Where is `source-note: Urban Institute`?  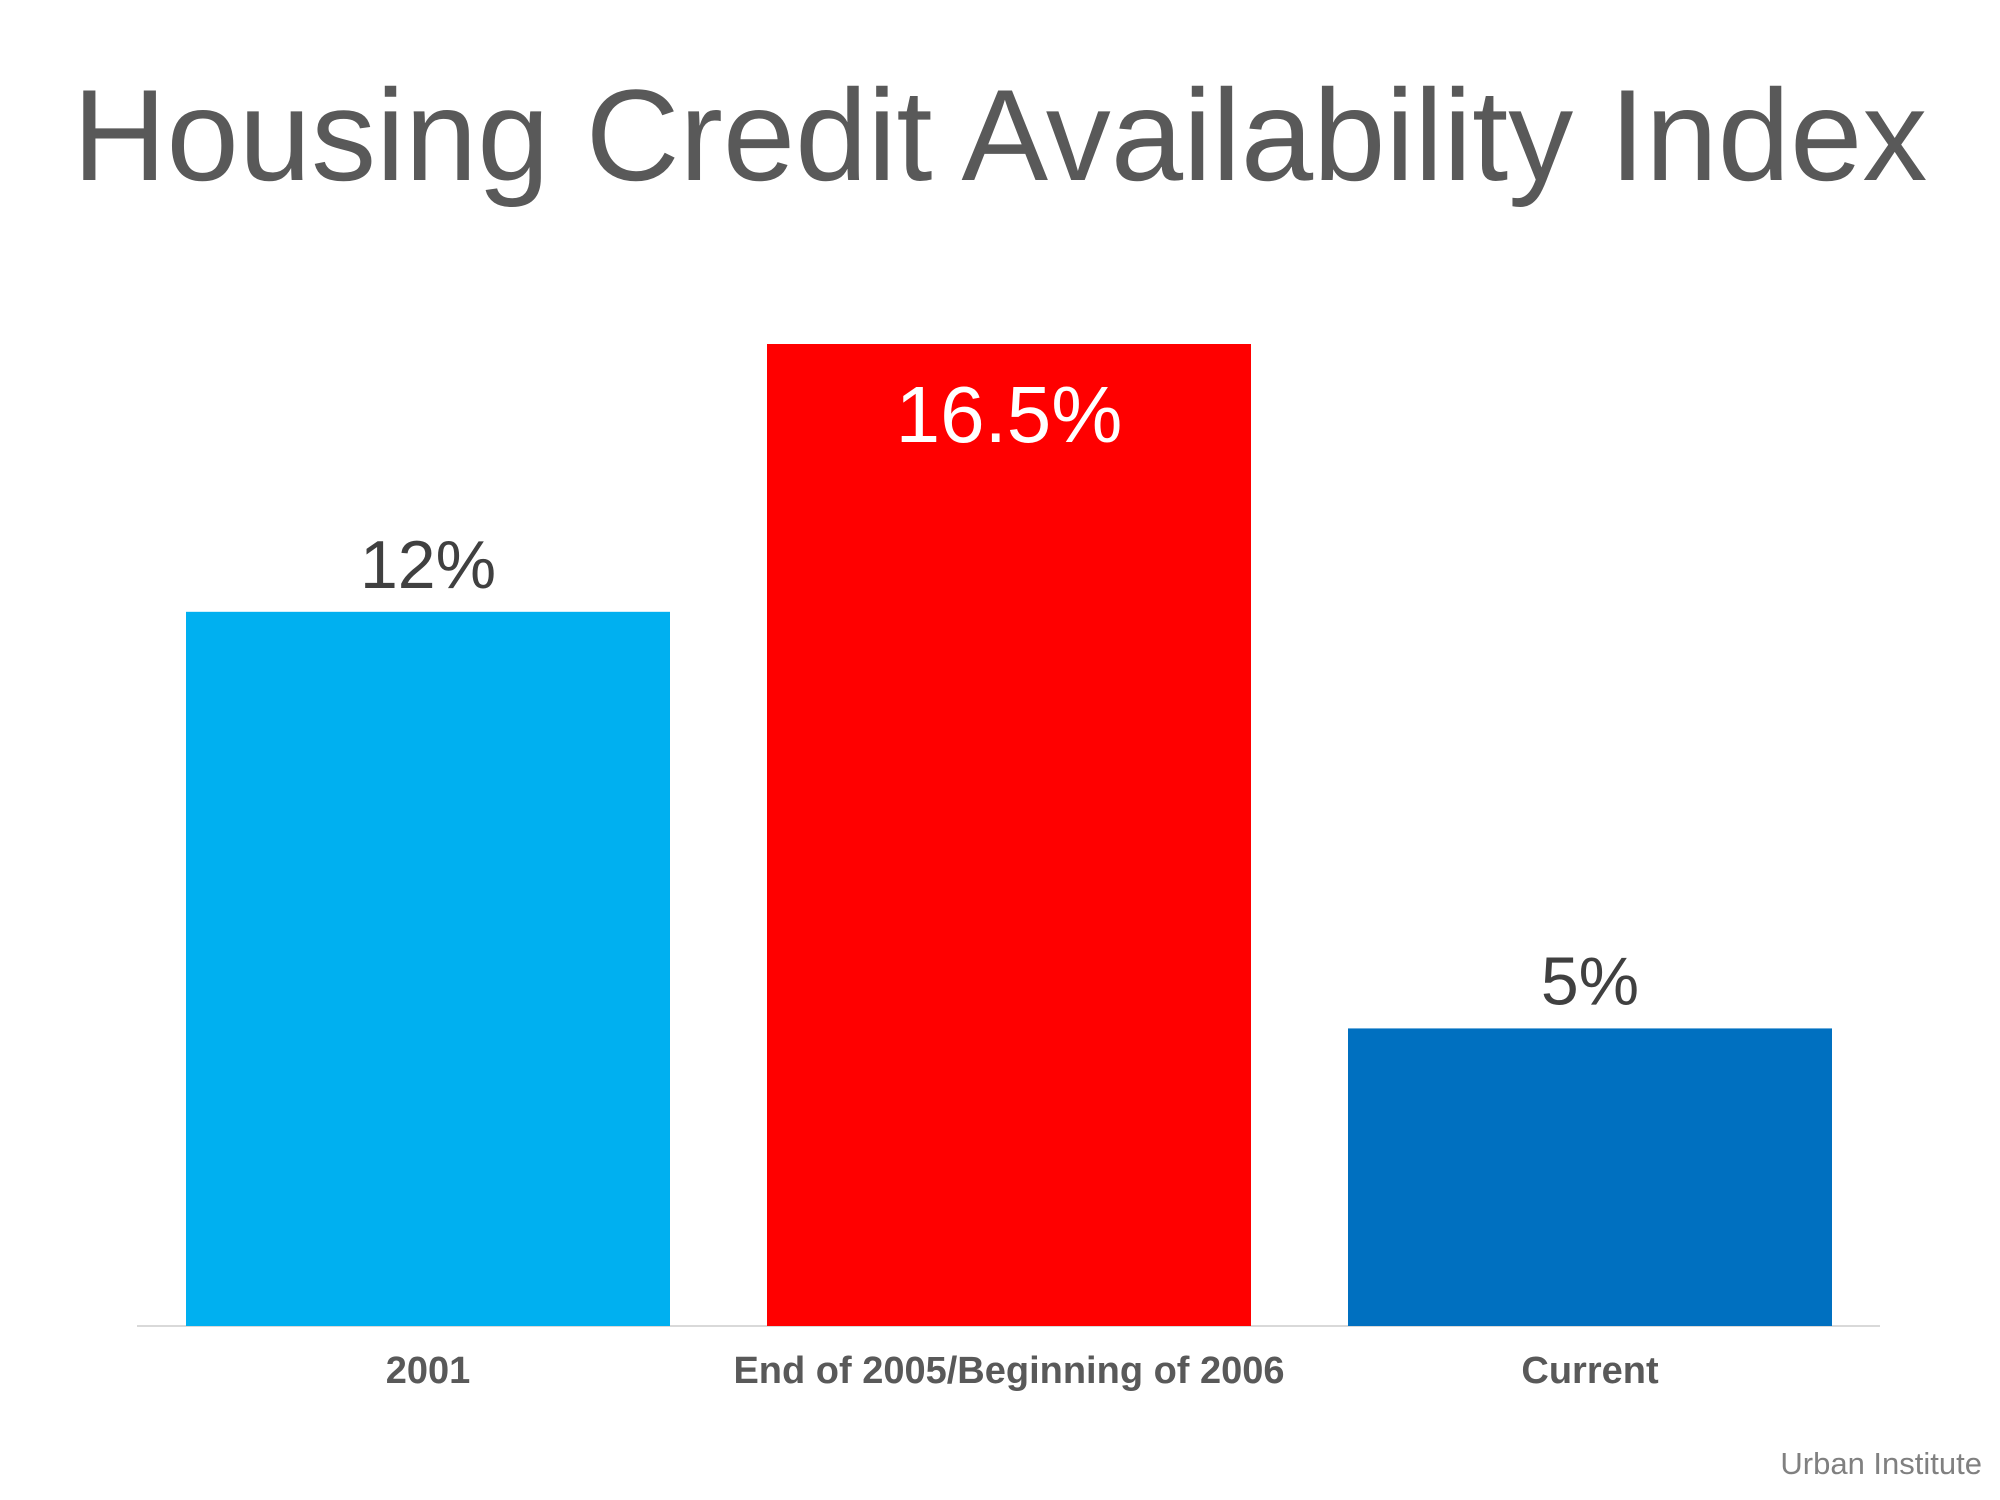
source-note: Urban Institute is located at coordinates (1881, 1463).